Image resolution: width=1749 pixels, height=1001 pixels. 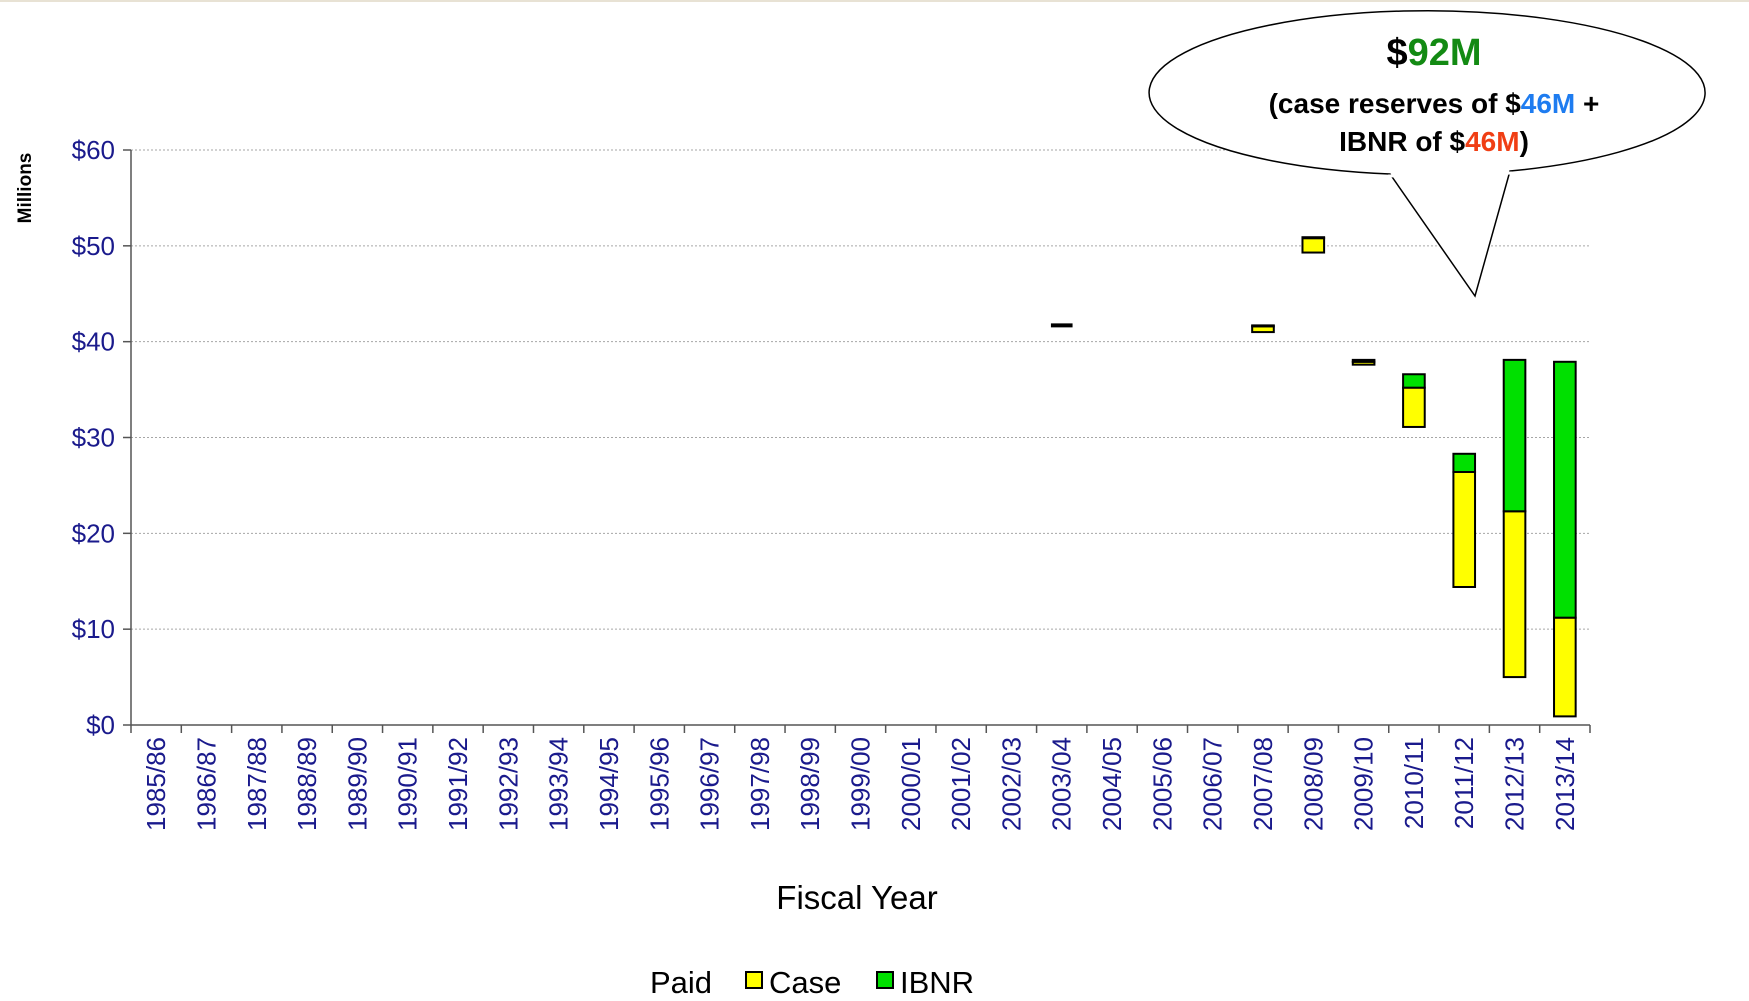 What do you see at coordinates (760, 784) in the screenshot?
I see `x-tick-label: 1997/98` at bounding box center [760, 784].